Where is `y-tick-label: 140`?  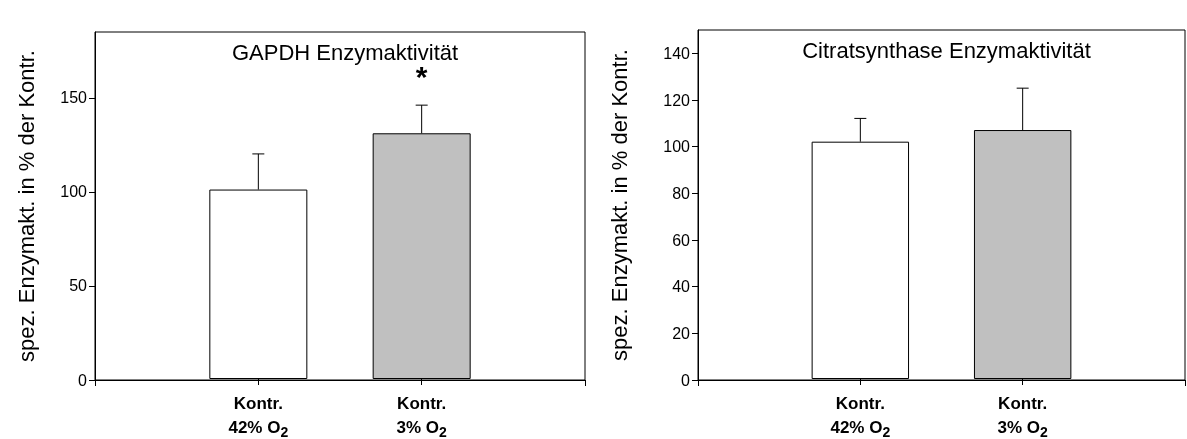 y-tick-label: 140 is located at coordinates (677, 53).